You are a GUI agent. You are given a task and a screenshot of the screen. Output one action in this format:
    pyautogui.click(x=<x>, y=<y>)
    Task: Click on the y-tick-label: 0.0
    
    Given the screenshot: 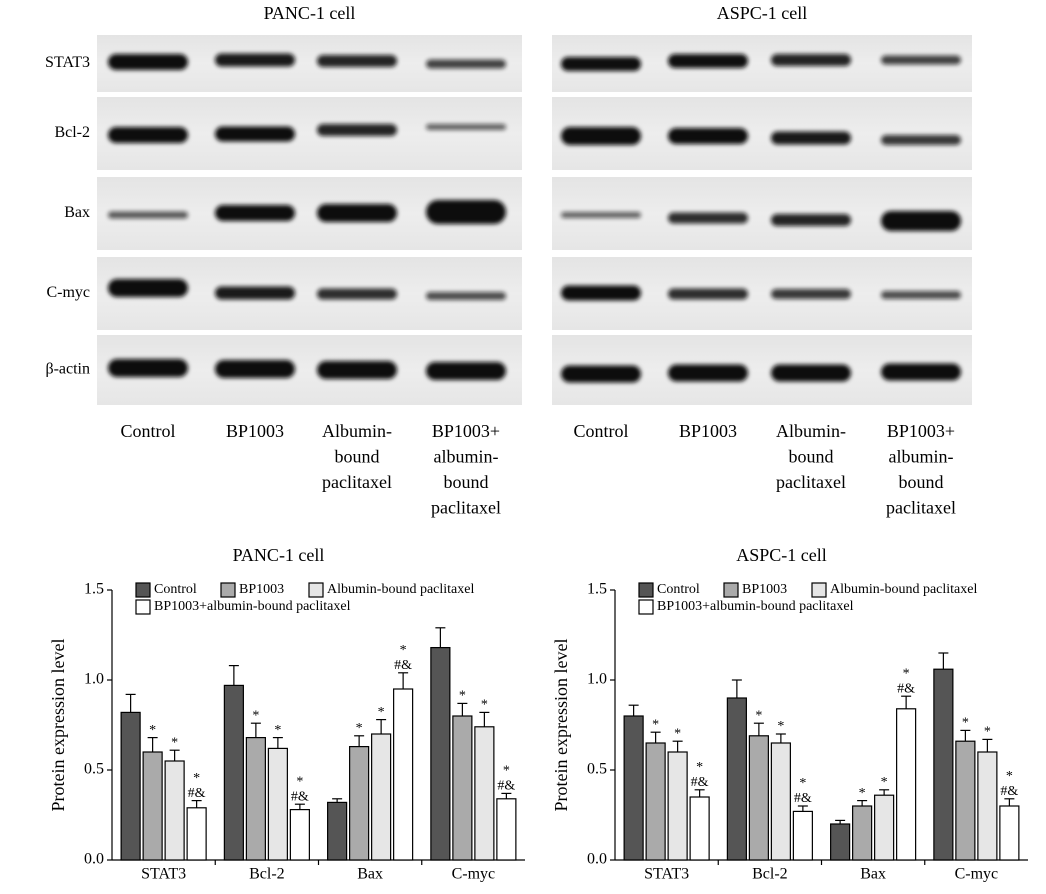 What is the action you would take?
    pyautogui.click(x=597, y=859)
    